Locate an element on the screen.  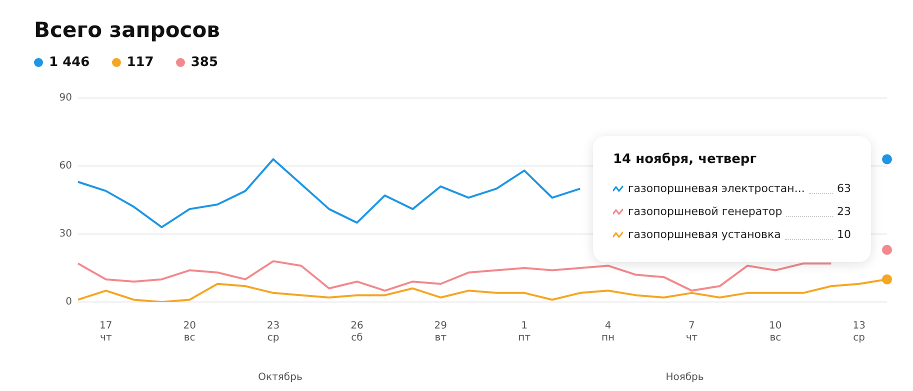
text: 385 is located at coordinates (204, 62).